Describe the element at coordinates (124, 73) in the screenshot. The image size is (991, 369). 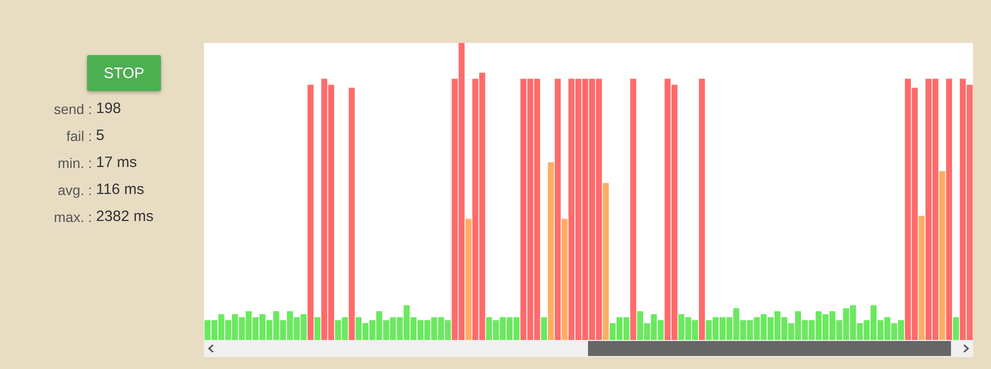
I see `text: STOP` at that location.